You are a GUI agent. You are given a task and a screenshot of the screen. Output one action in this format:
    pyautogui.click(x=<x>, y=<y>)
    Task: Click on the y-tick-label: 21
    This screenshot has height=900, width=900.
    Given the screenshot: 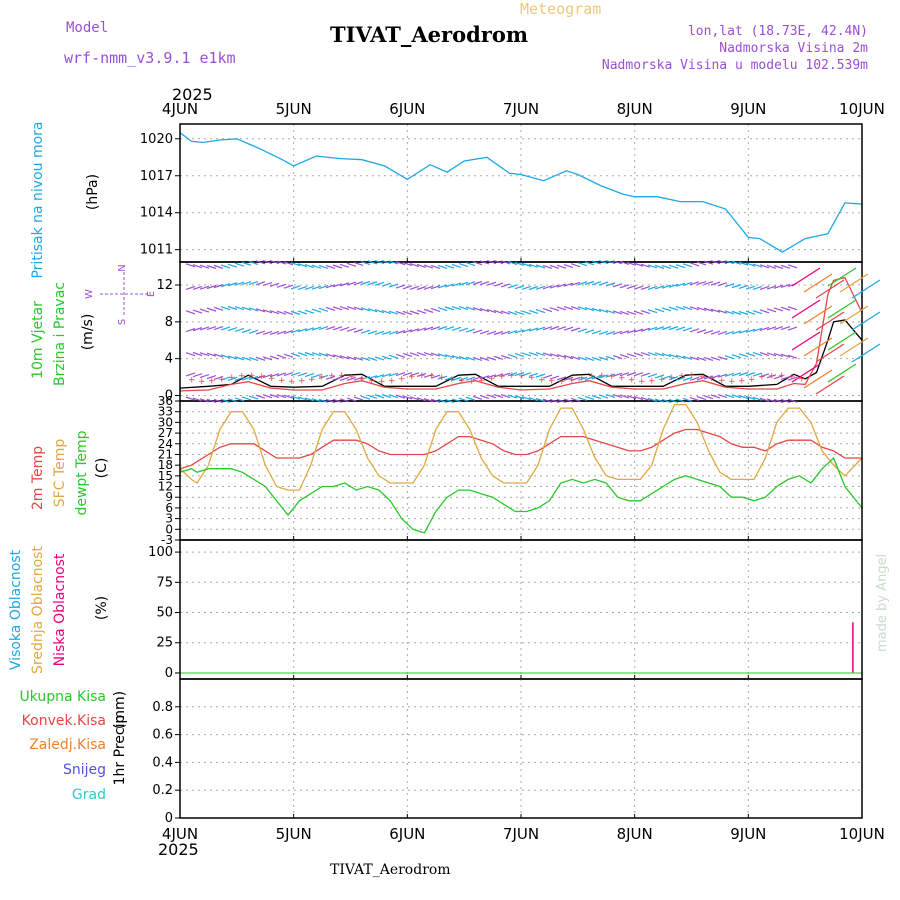 What is the action you would take?
    pyautogui.click(x=165, y=454)
    